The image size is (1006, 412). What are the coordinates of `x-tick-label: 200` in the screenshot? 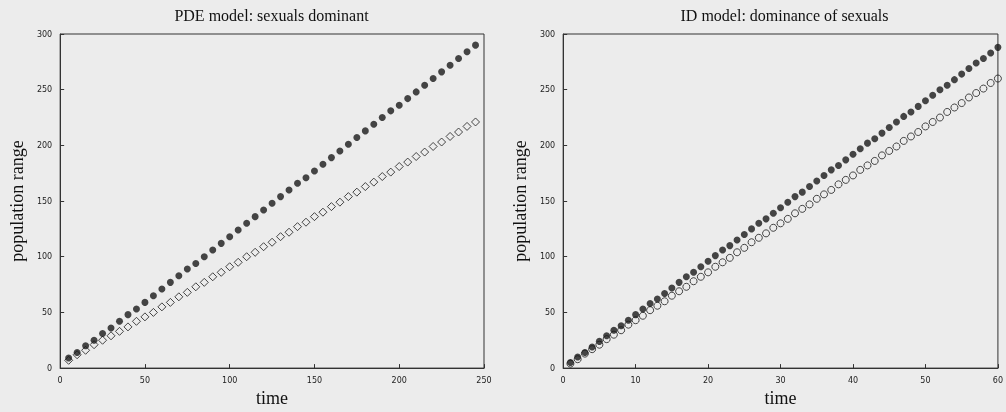 It's located at (399, 380).